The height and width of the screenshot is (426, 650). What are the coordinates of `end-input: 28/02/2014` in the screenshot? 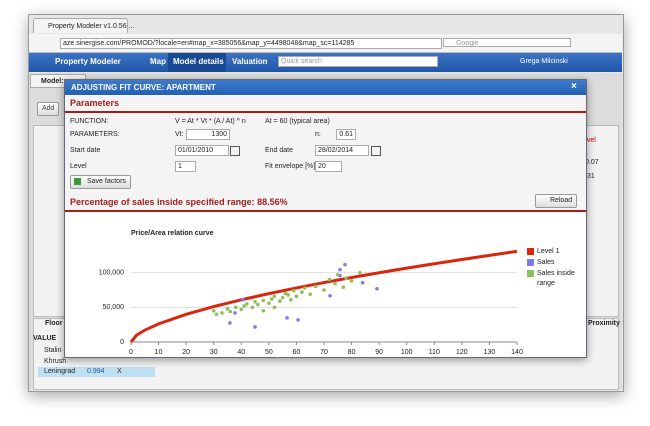 It's located at (342, 150).